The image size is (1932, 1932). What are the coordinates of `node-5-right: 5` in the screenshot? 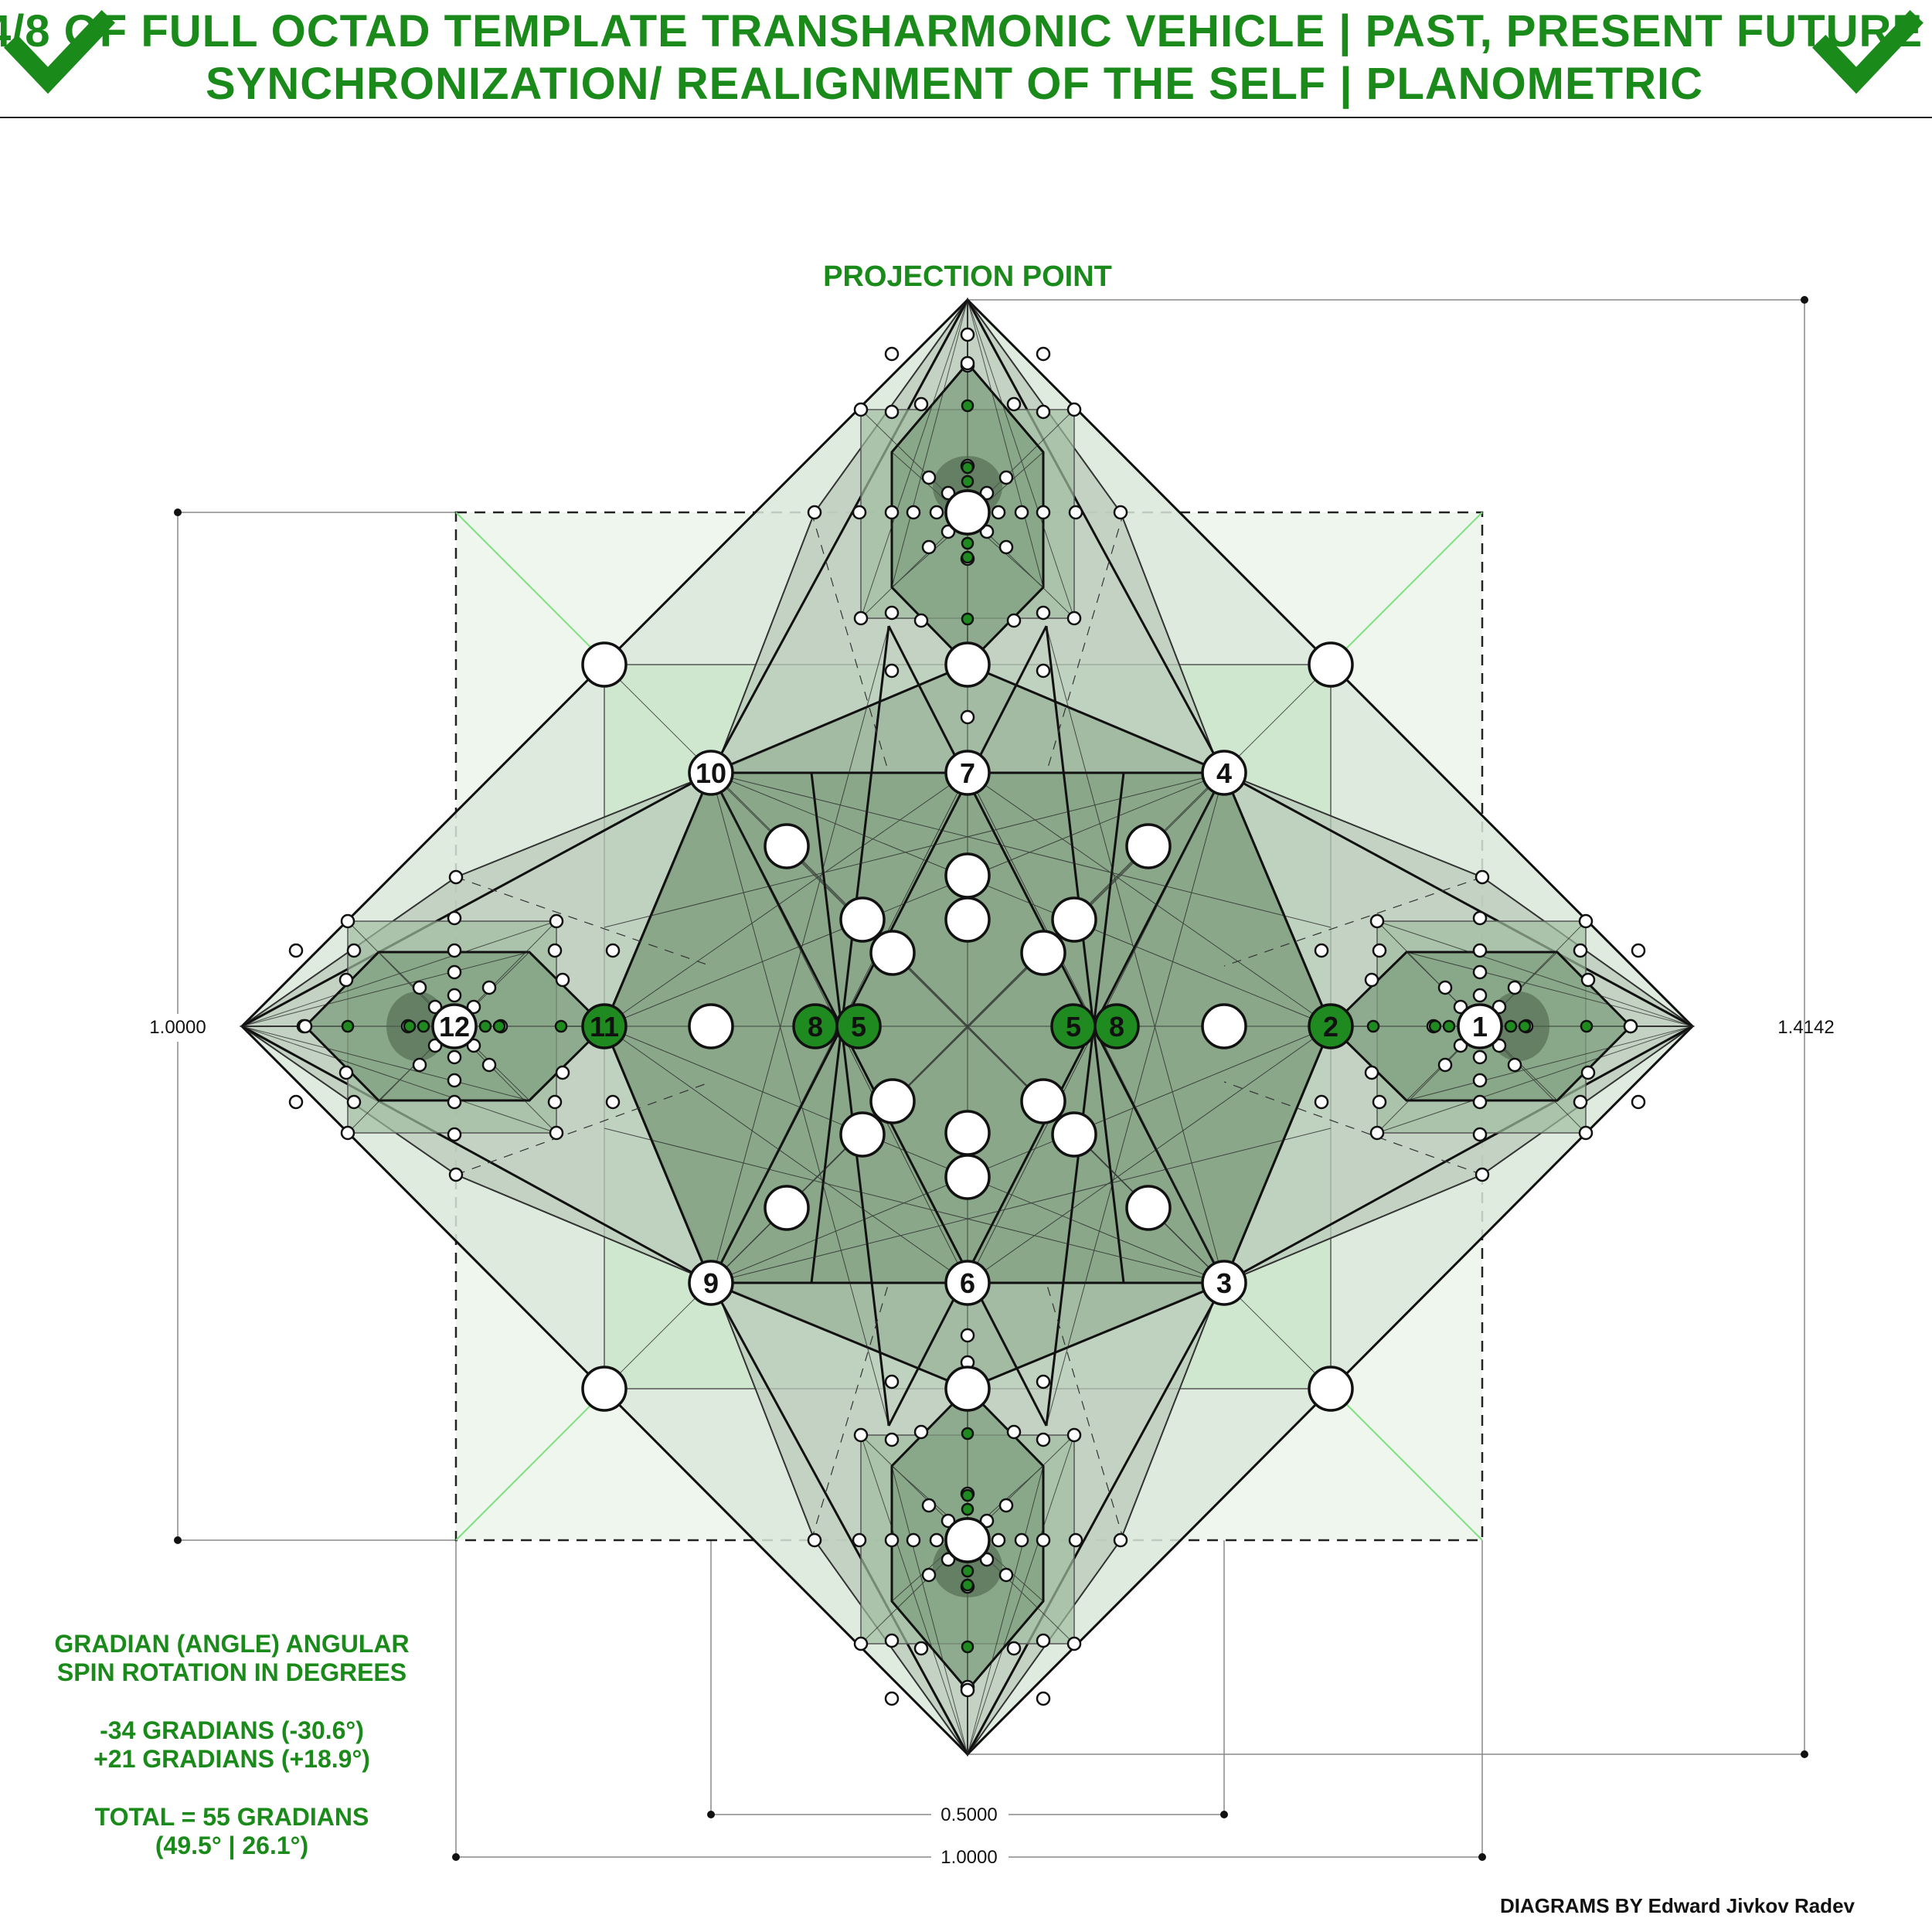 It's located at (1073, 1026).